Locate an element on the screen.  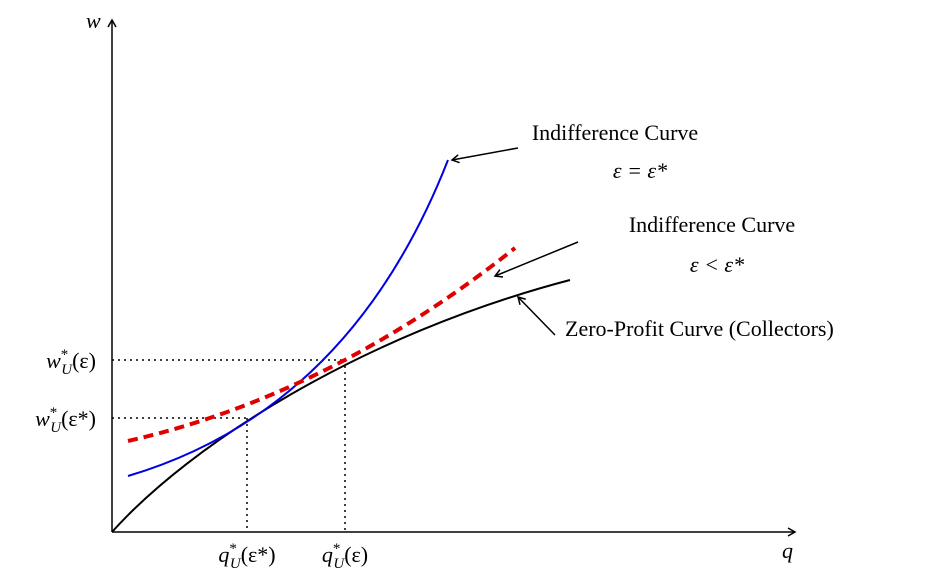
indifference-curve-lt is located at coordinates (322, 344).